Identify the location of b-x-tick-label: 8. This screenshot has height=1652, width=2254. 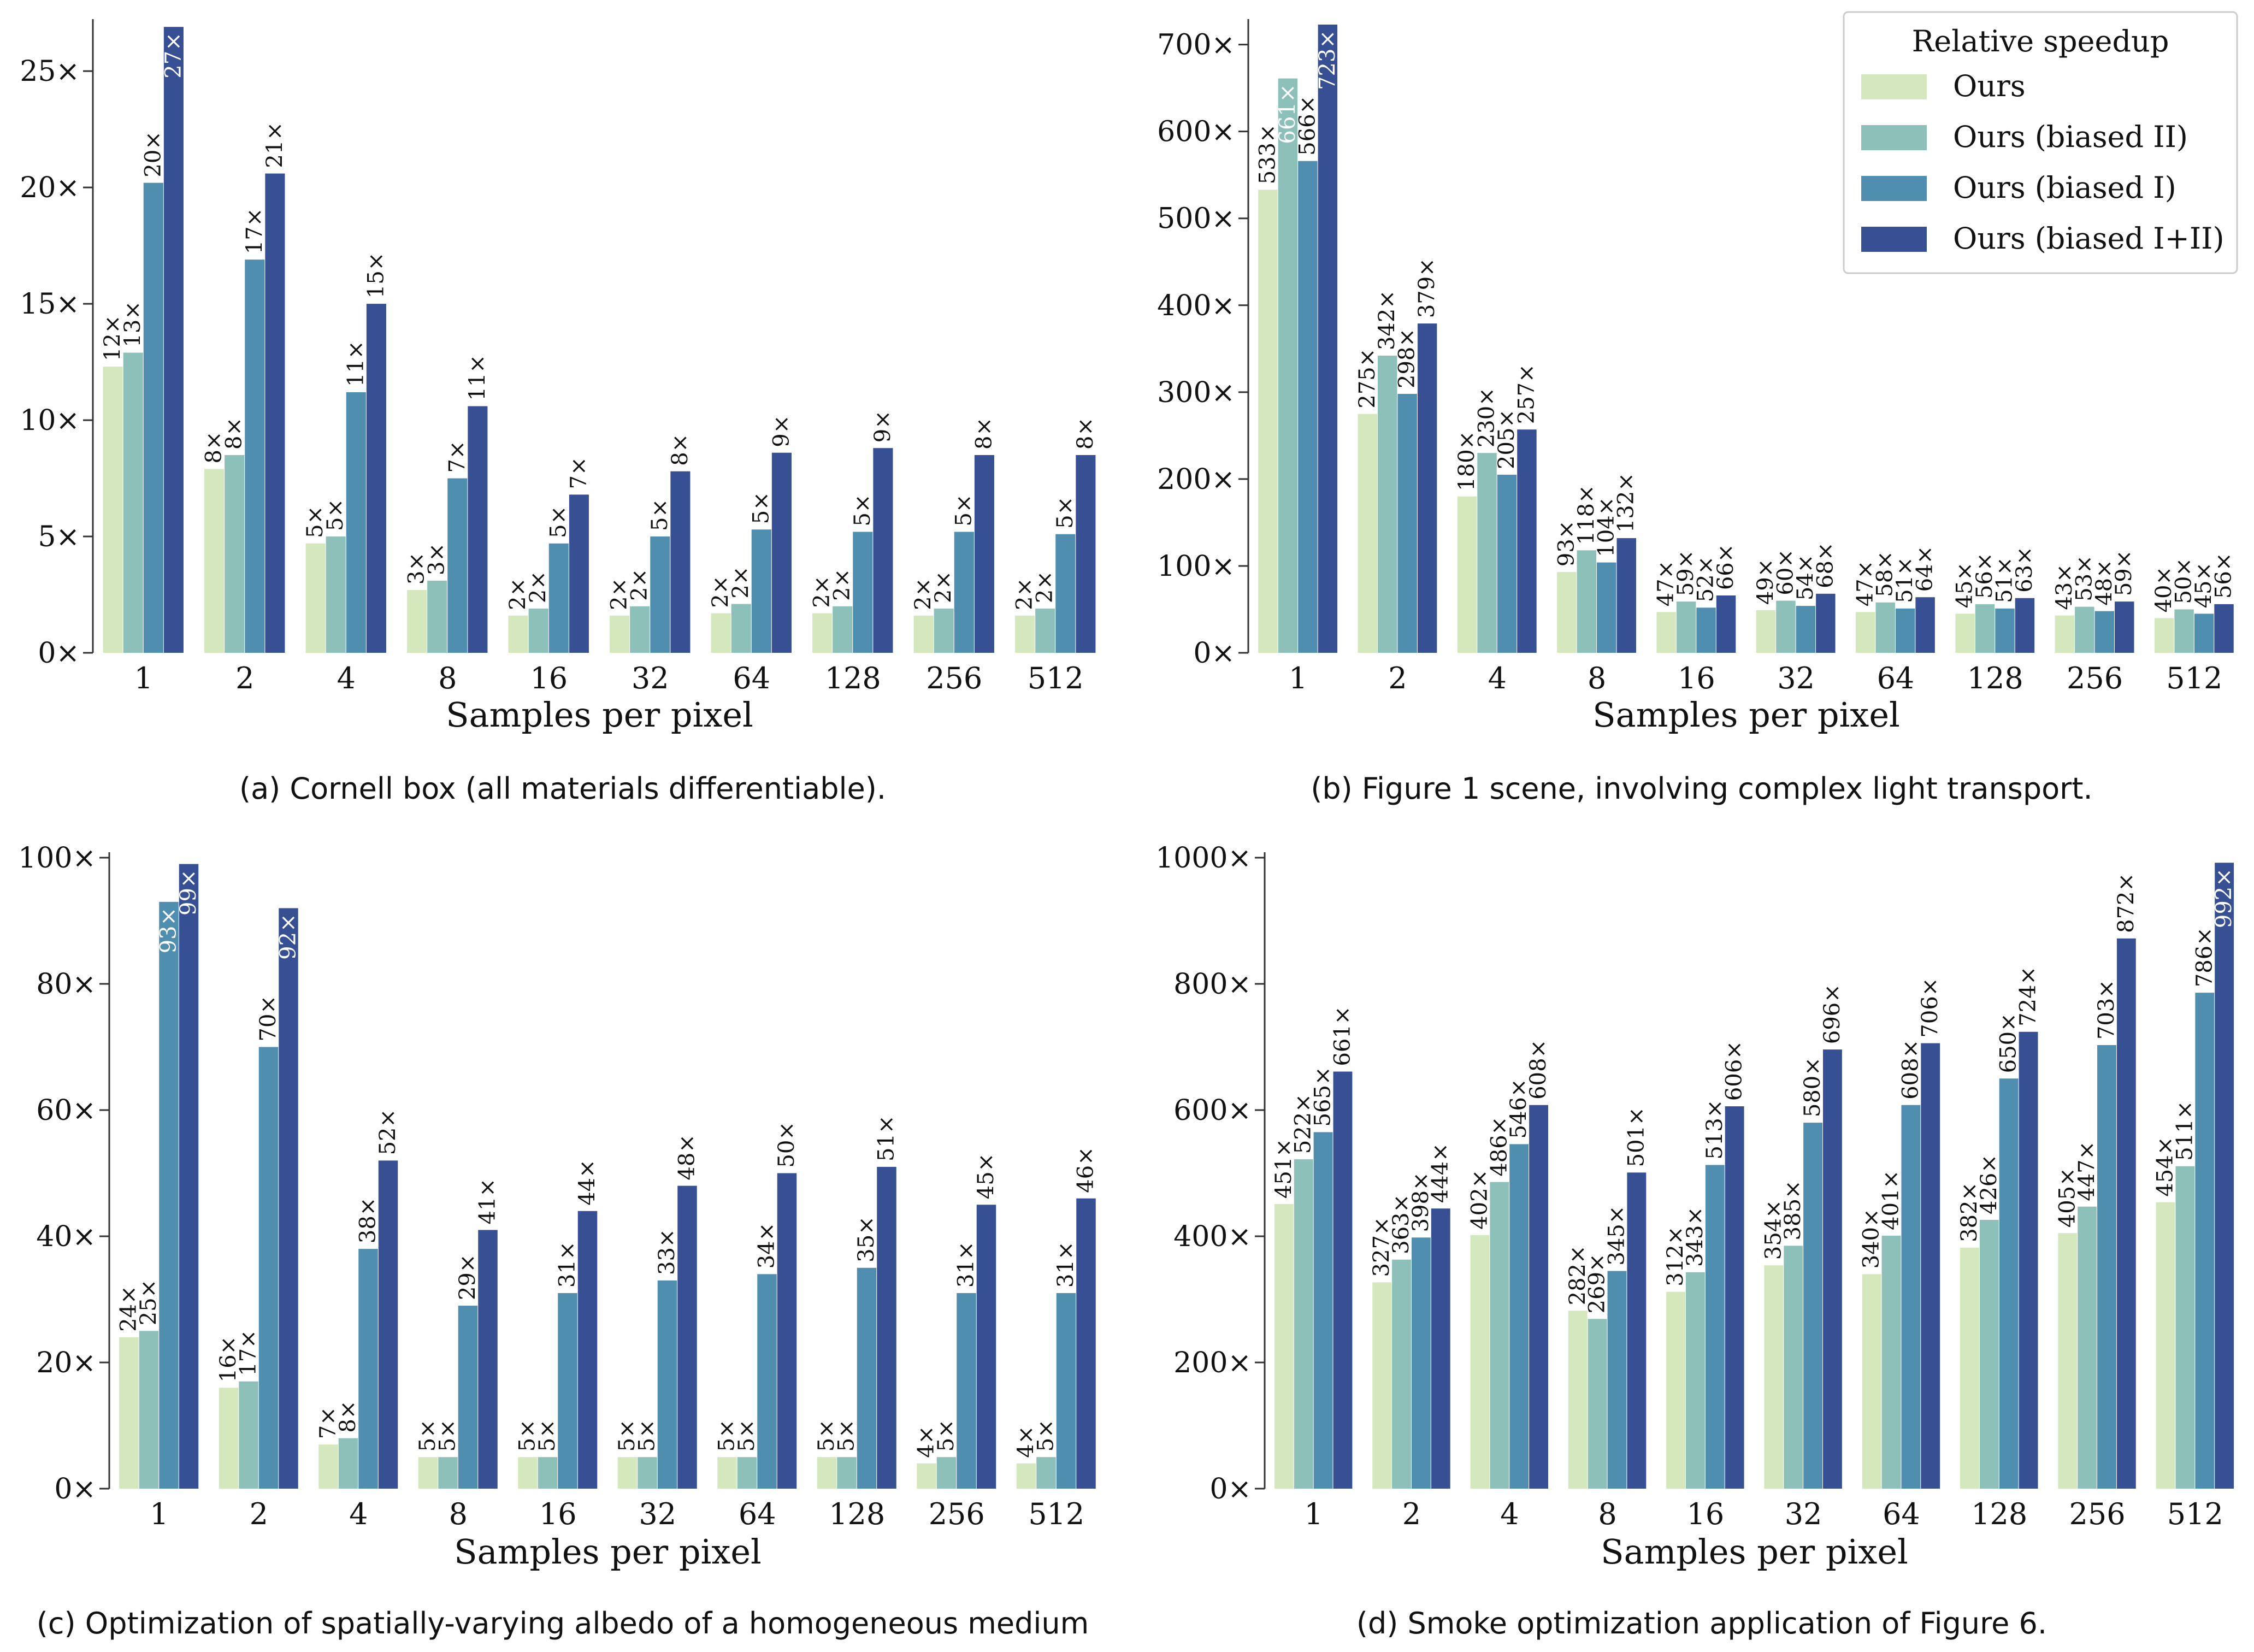
(1597, 678).